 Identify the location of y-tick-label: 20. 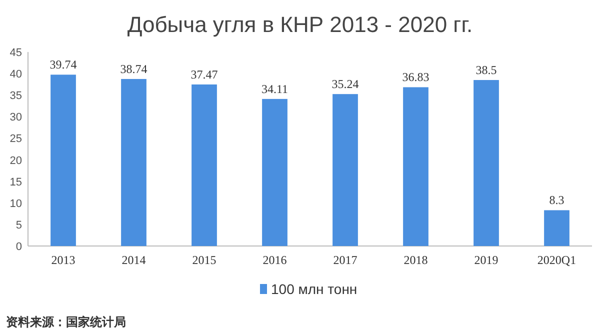
(16, 160).